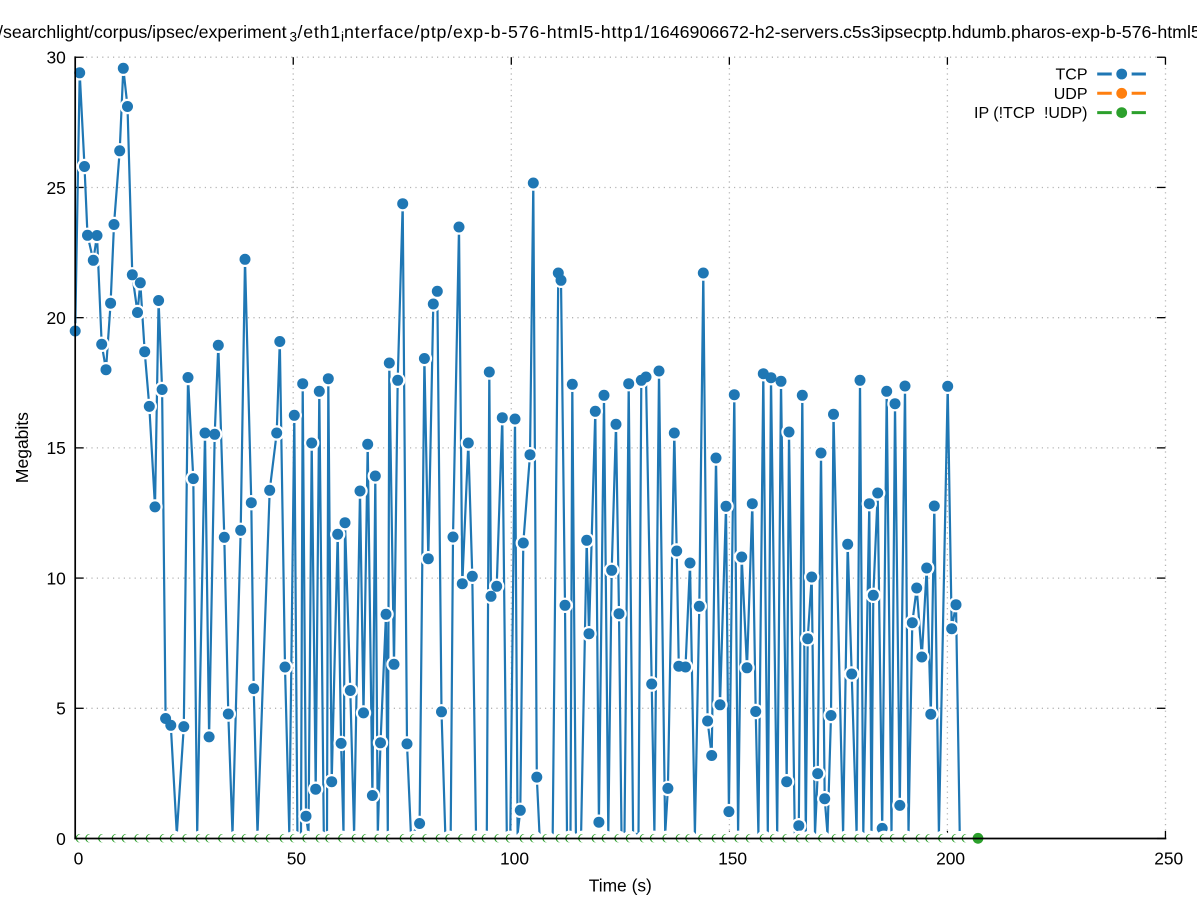  What do you see at coordinates (1071, 94) in the screenshot?
I see `svg-text: UDP` at bounding box center [1071, 94].